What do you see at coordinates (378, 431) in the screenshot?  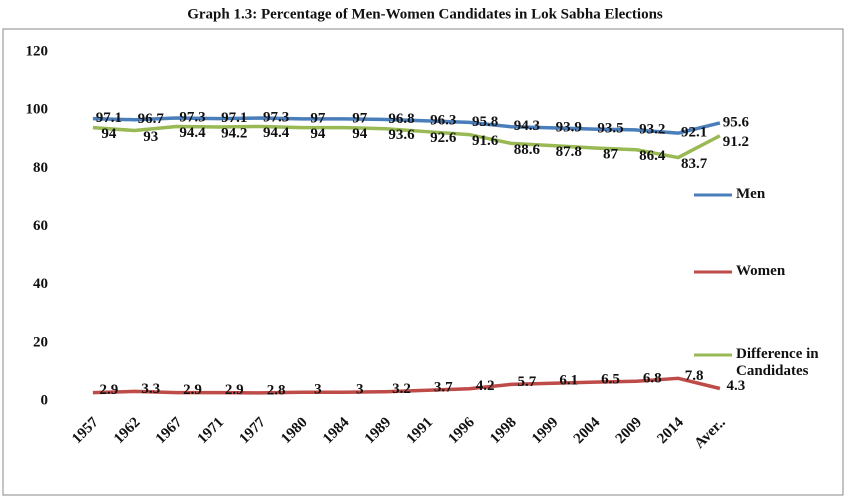 I see `x-tick-label: 1989` at bounding box center [378, 431].